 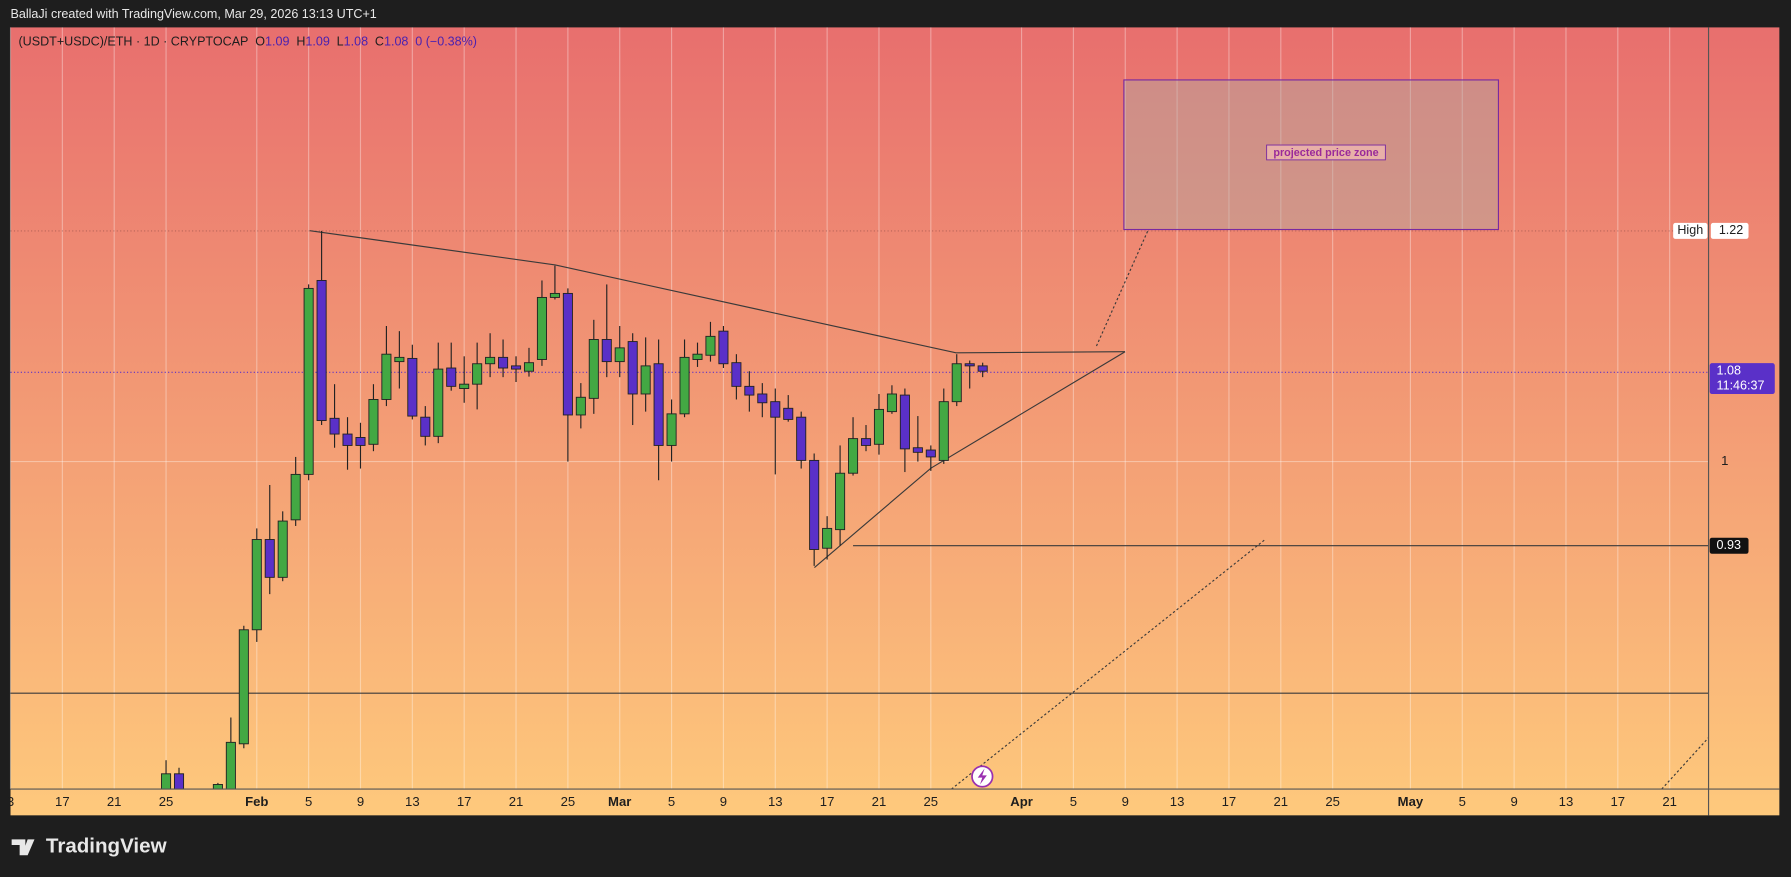 I want to click on c-label: C, so click(x=379, y=42).